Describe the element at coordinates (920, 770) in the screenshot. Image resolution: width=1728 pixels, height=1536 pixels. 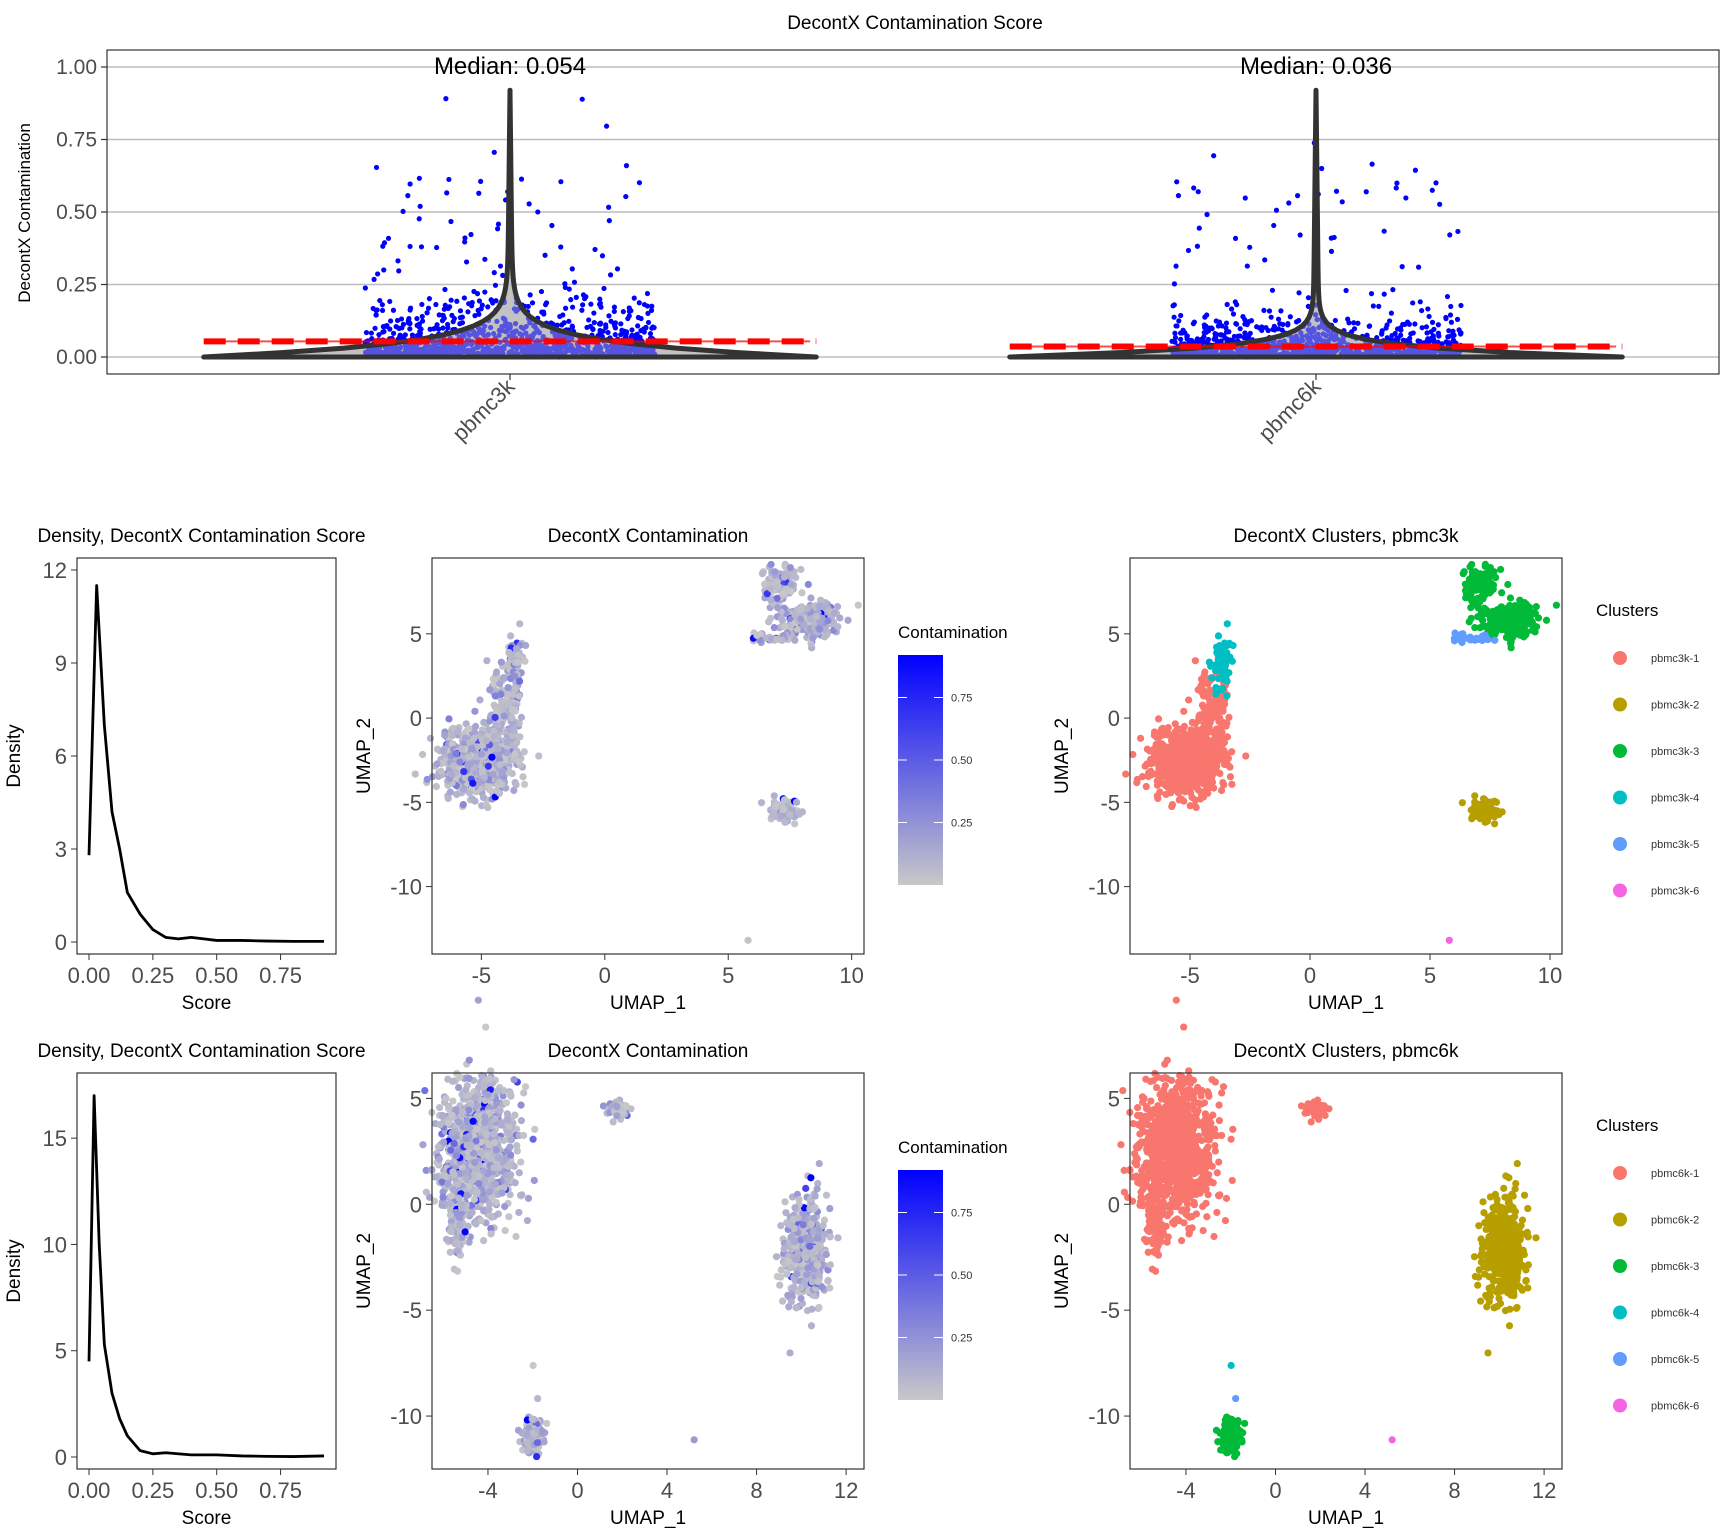
I see `contamination-colorbar` at that location.